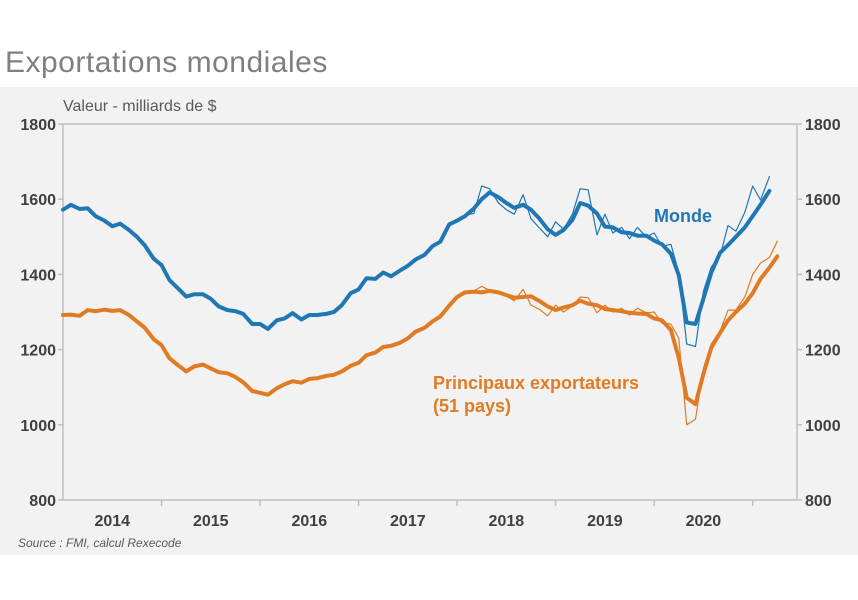 The image size is (858, 600). Describe the element at coordinates (472, 406) in the screenshot. I see `label-principaux-count: (51 pays)` at that location.